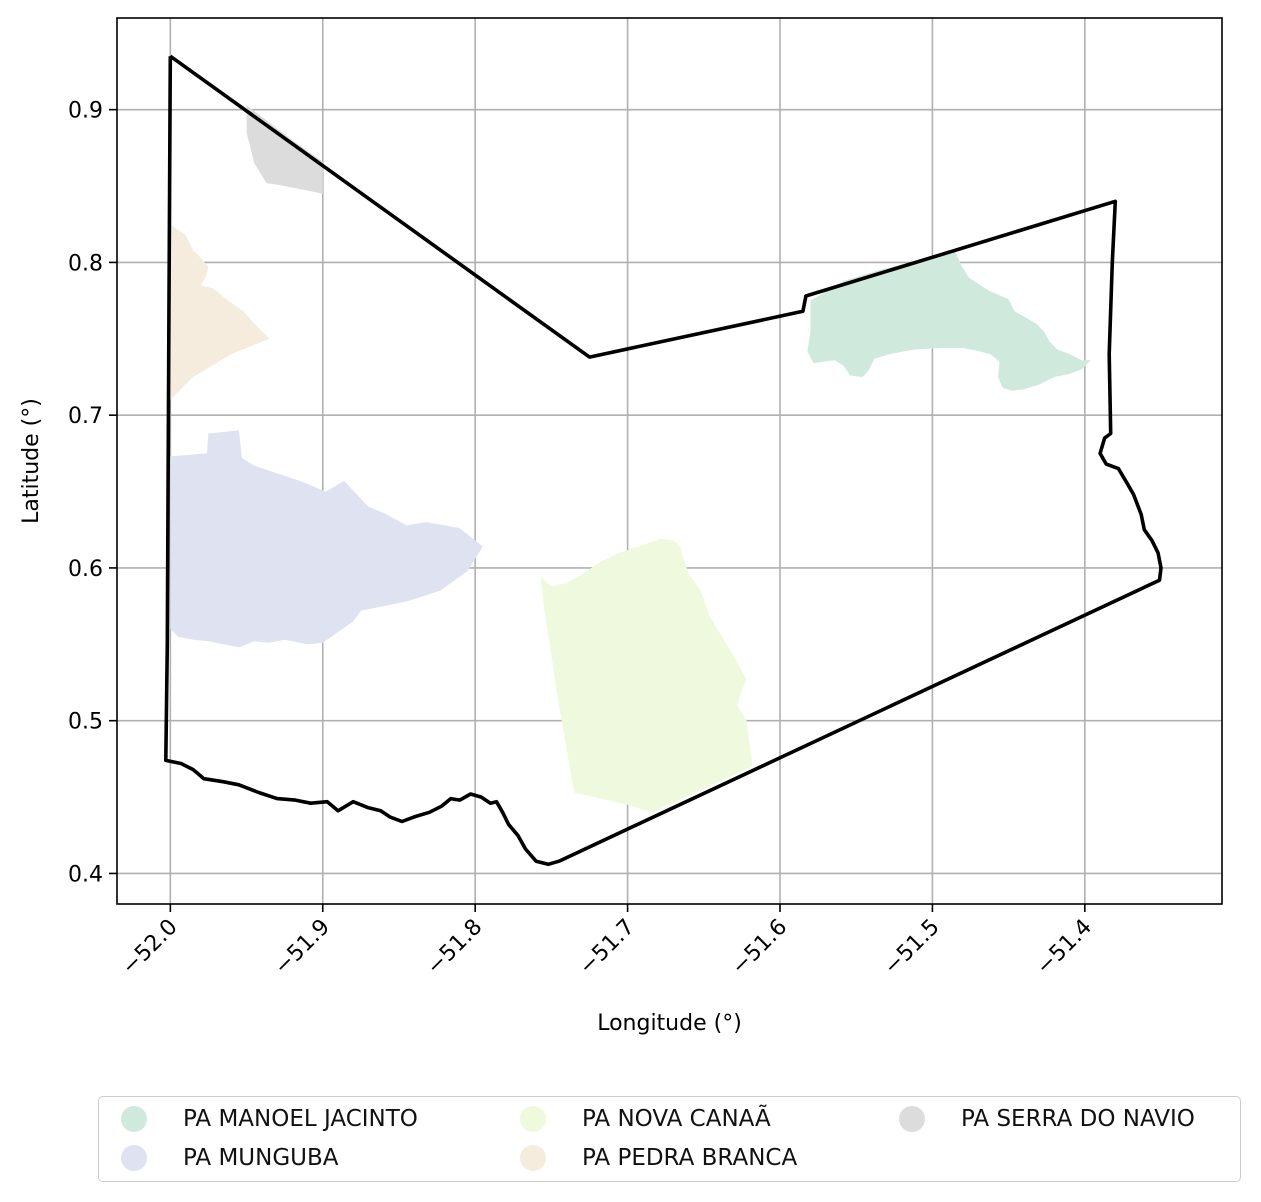 The height and width of the screenshot is (1202, 1261). I want to click on region-pa-munguba, so click(326, 539).